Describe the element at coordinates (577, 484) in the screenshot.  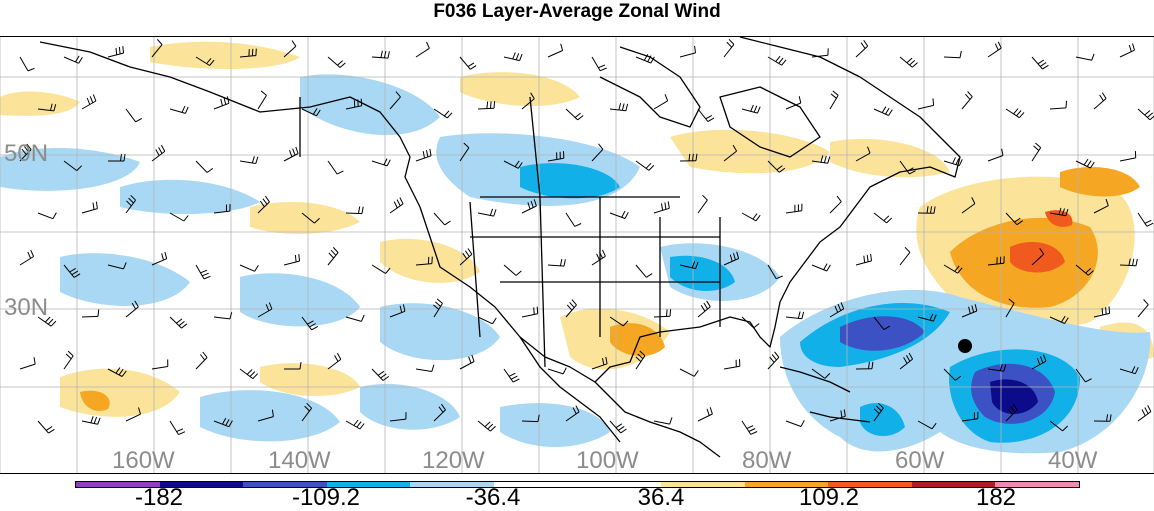
I see `color-scale-bar` at that location.